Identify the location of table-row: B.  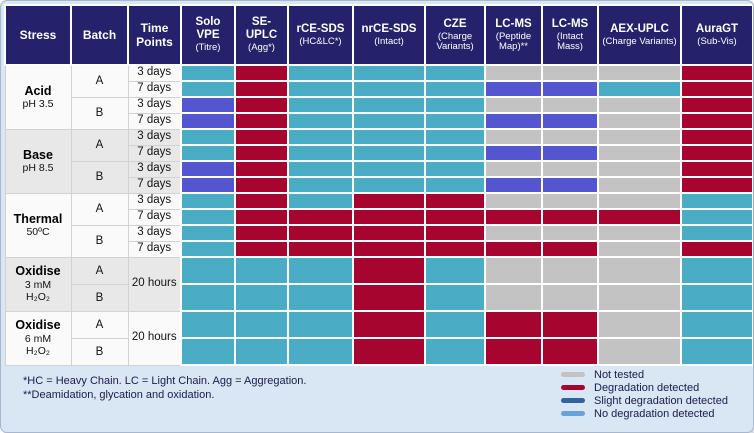
(379, 351).